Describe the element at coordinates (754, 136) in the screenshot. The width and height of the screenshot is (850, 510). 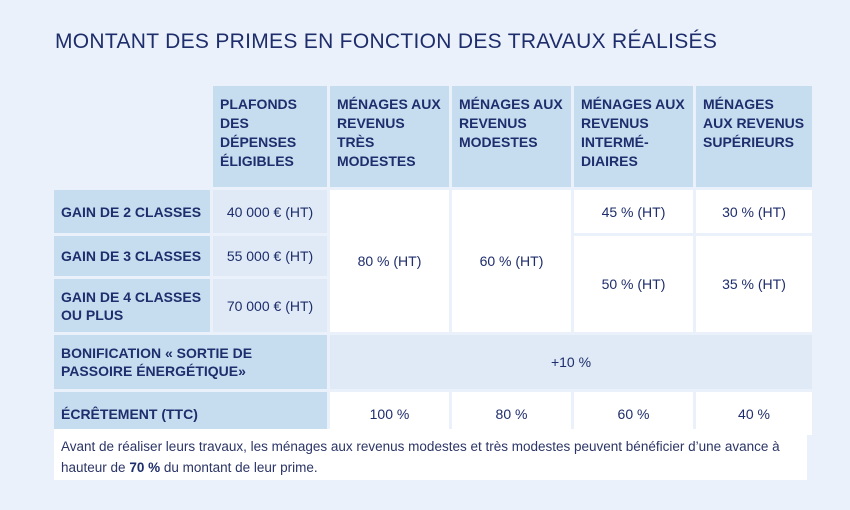
I see `header-superieurs: MÉNAGES AUX REVENUS SUPÉRIEURS` at that location.